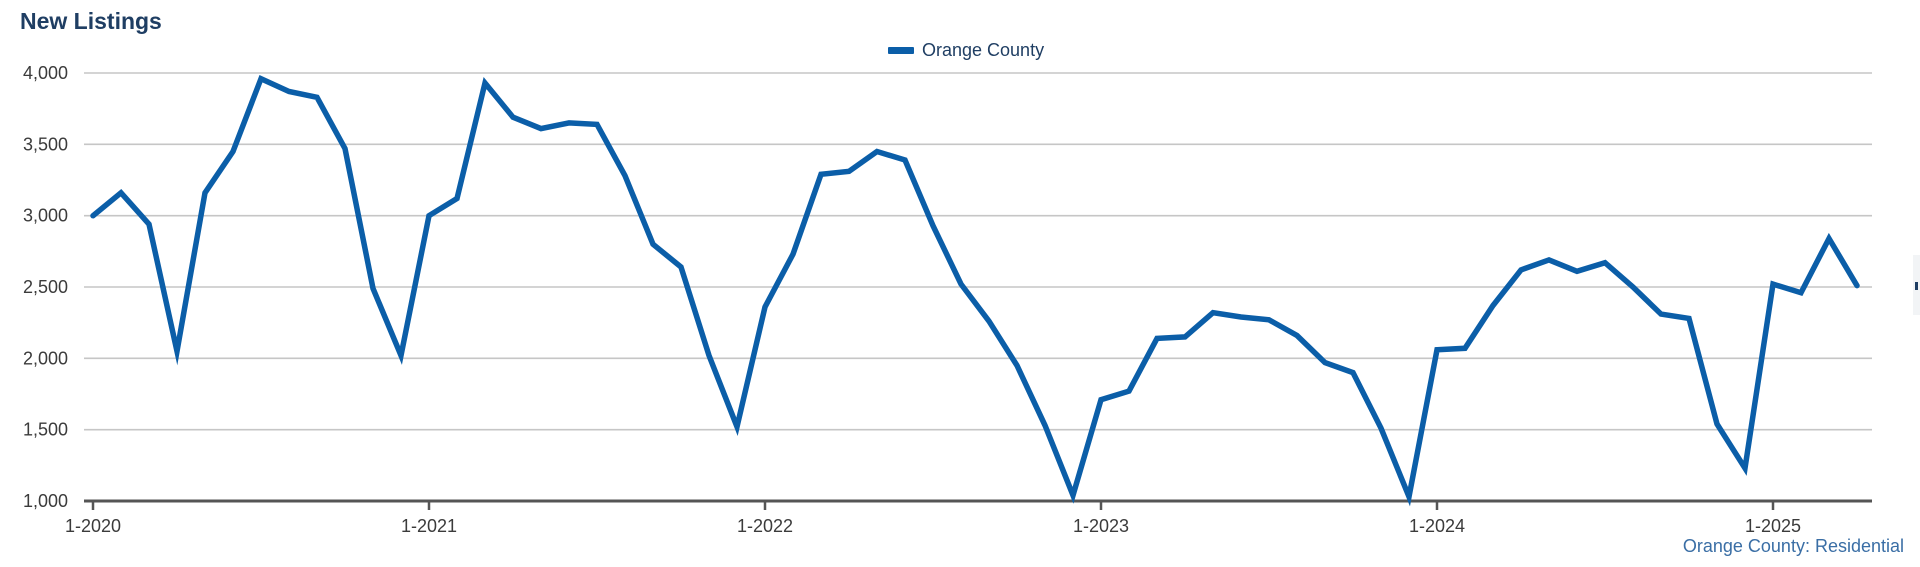 The height and width of the screenshot is (567, 1920). What do you see at coordinates (45, 144) in the screenshot?
I see `y-tick-label: 3,500` at bounding box center [45, 144].